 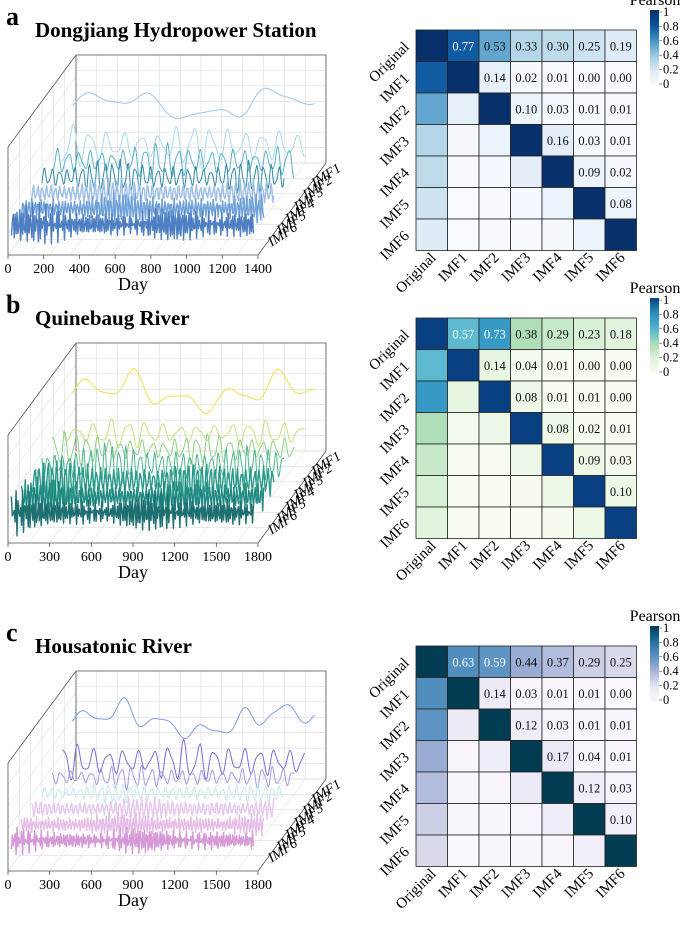 I want to click on legend-tick-label: 0.6, so click(x=671, y=329).